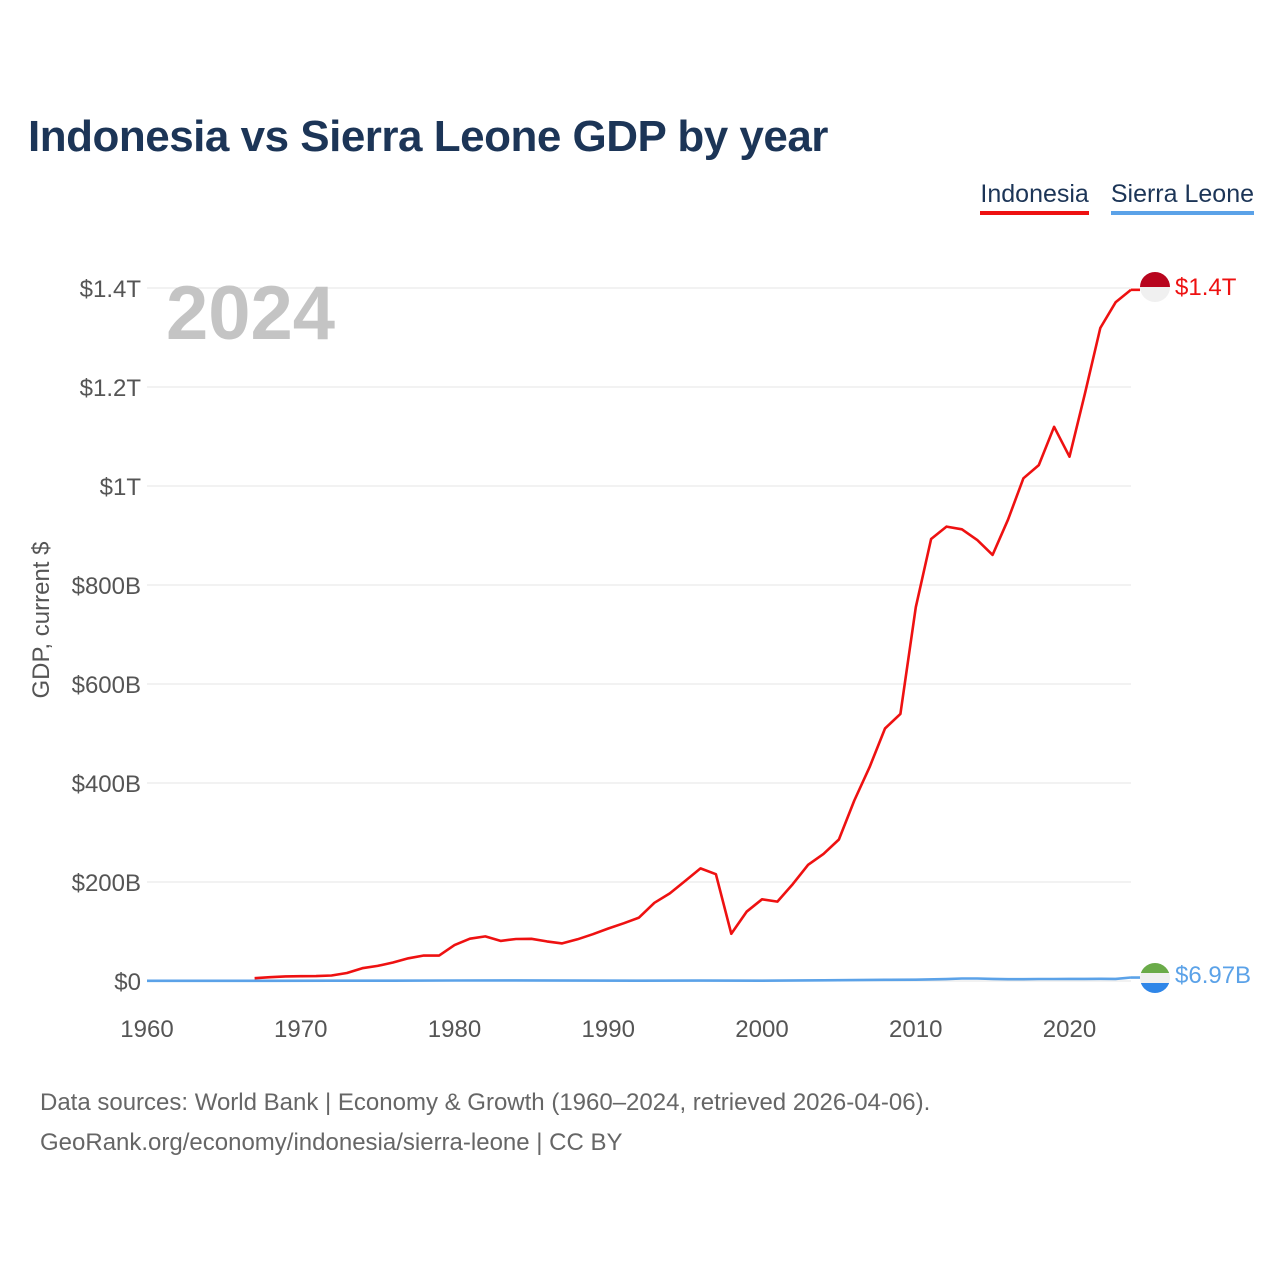  What do you see at coordinates (107, 636) in the screenshot?
I see `y-axis-ticks: $0 $200B $400B $600B $800B $1T $1.2T $1.4T` at bounding box center [107, 636].